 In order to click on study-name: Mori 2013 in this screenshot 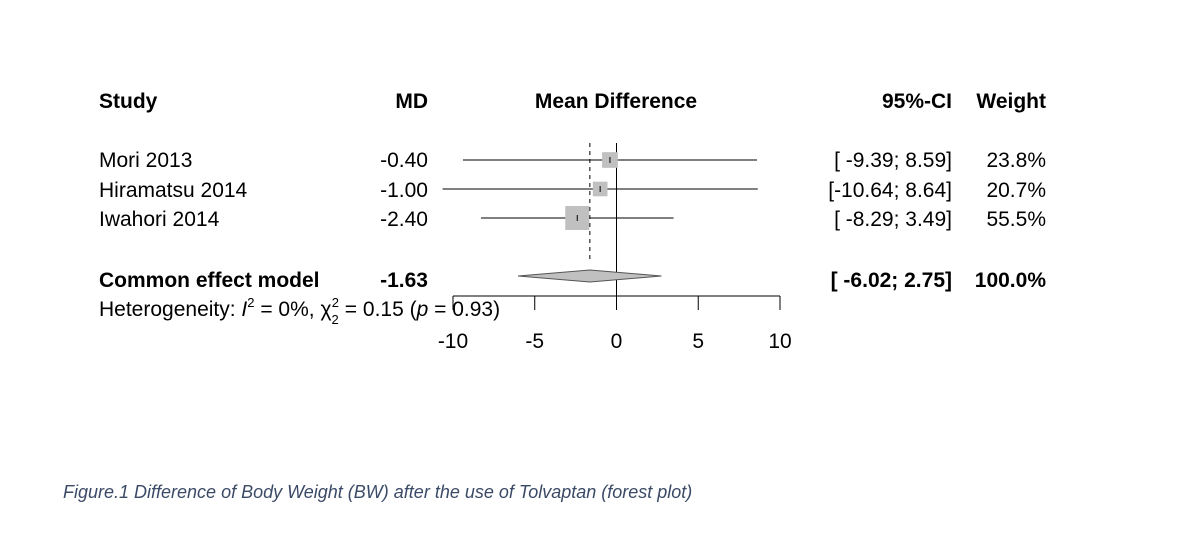, I will do `click(145, 160)`.